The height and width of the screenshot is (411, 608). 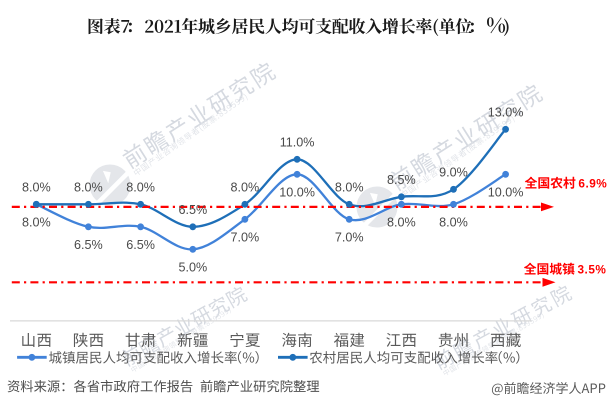 What do you see at coordinates (297, 142) in the screenshot?
I see `svg-text: 11.0%` at bounding box center [297, 142].